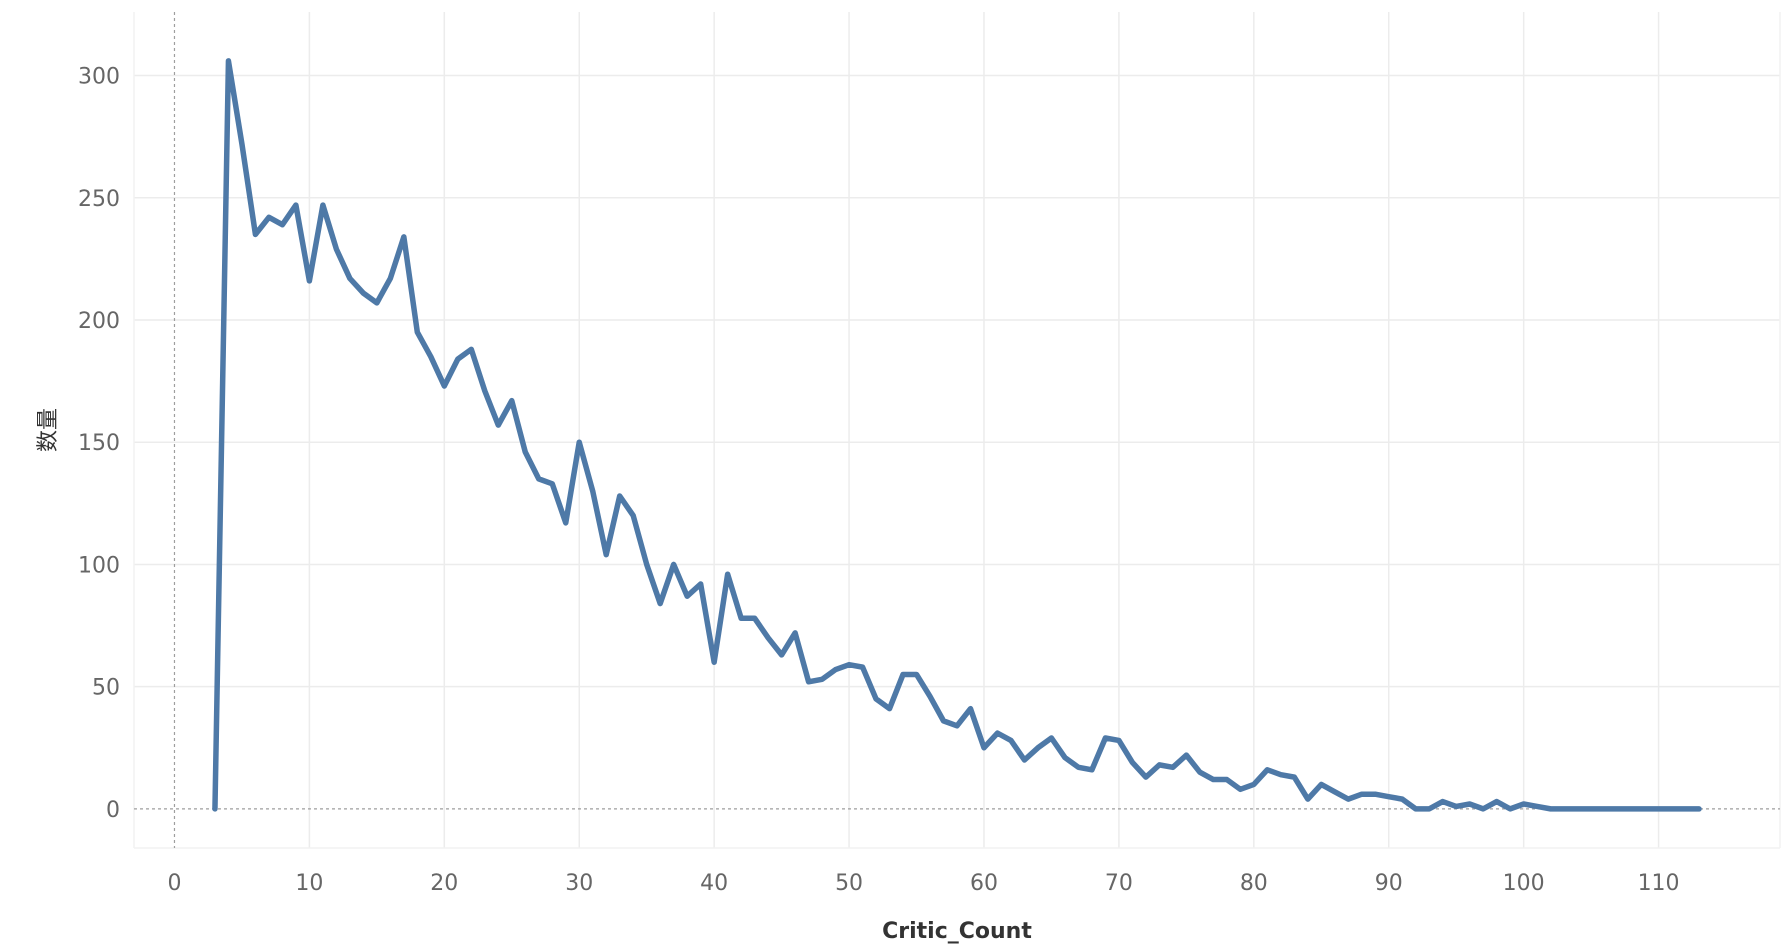  I want to click on y-tick-label: 0, so click(113, 810).